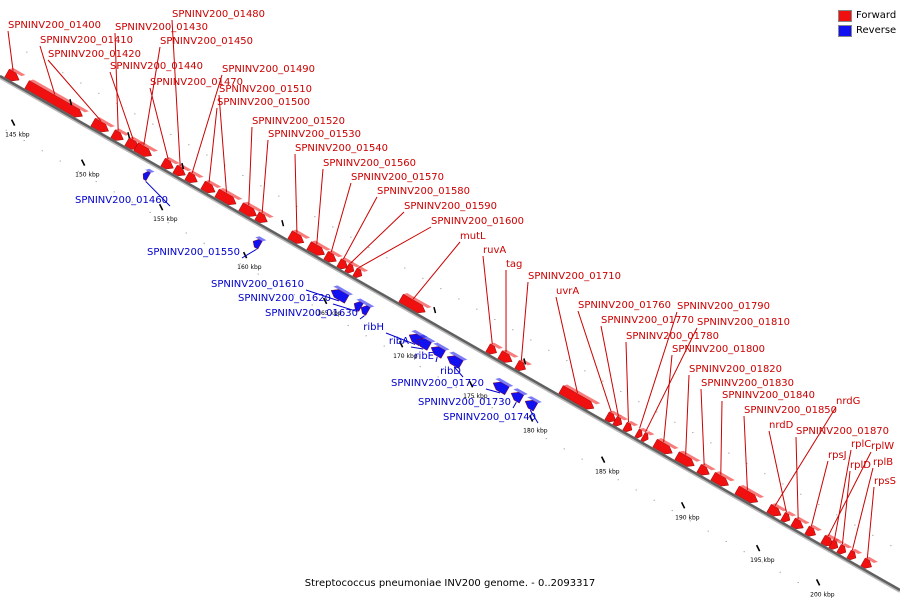  What do you see at coordinates (866, 563) in the screenshot?
I see `forward-gene-rpss-body` at bounding box center [866, 563].